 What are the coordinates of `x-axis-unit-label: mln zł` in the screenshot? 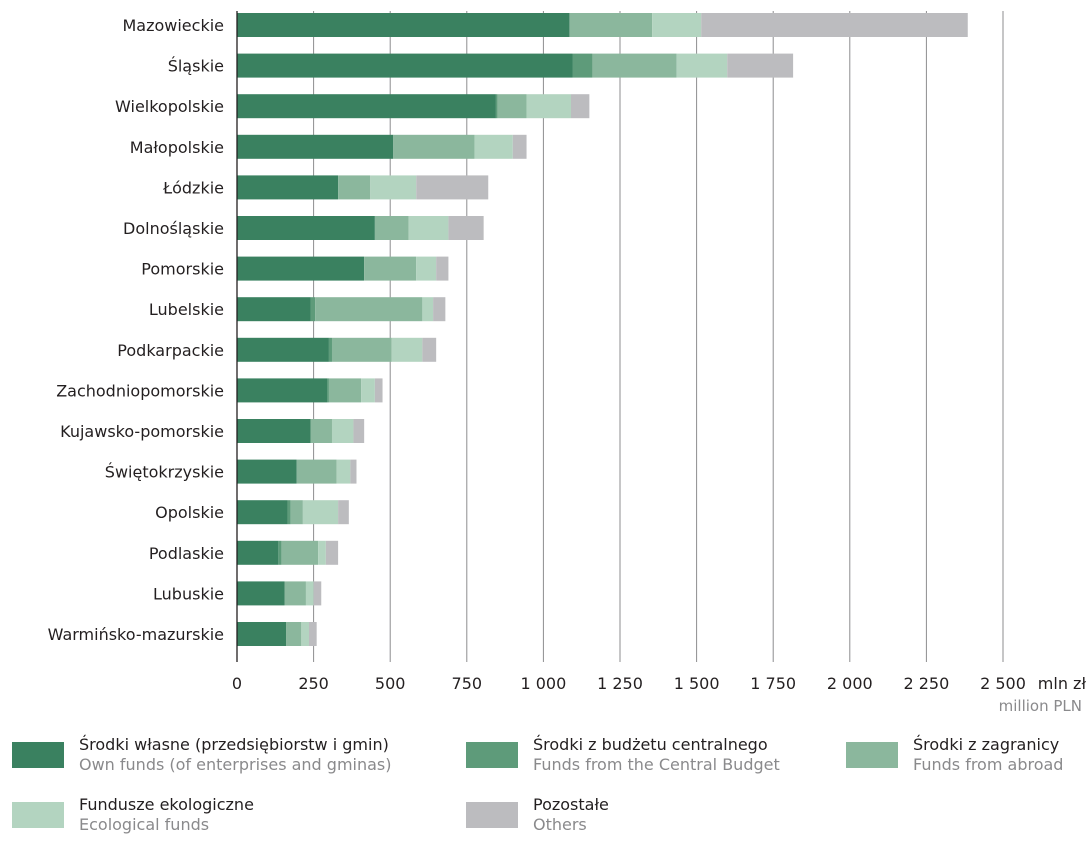 It's located at (1062, 683).